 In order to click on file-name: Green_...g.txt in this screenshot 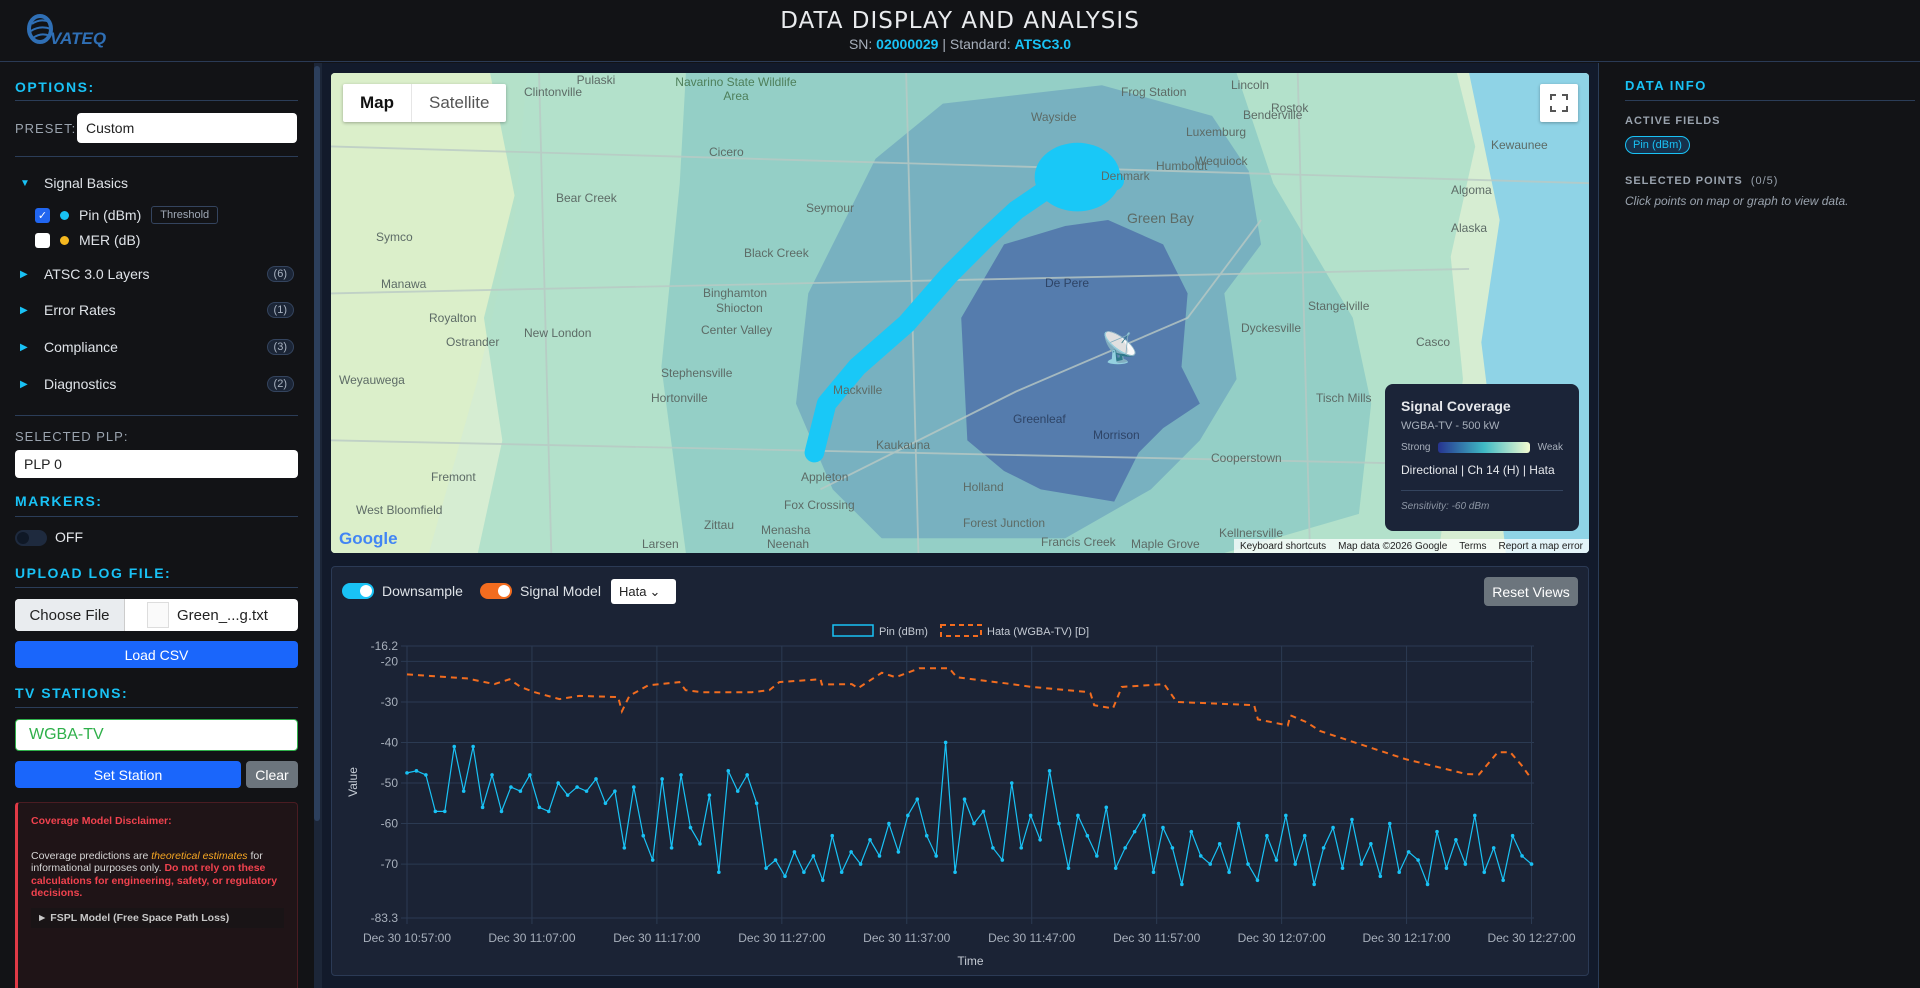, I will do `click(222, 615)`.